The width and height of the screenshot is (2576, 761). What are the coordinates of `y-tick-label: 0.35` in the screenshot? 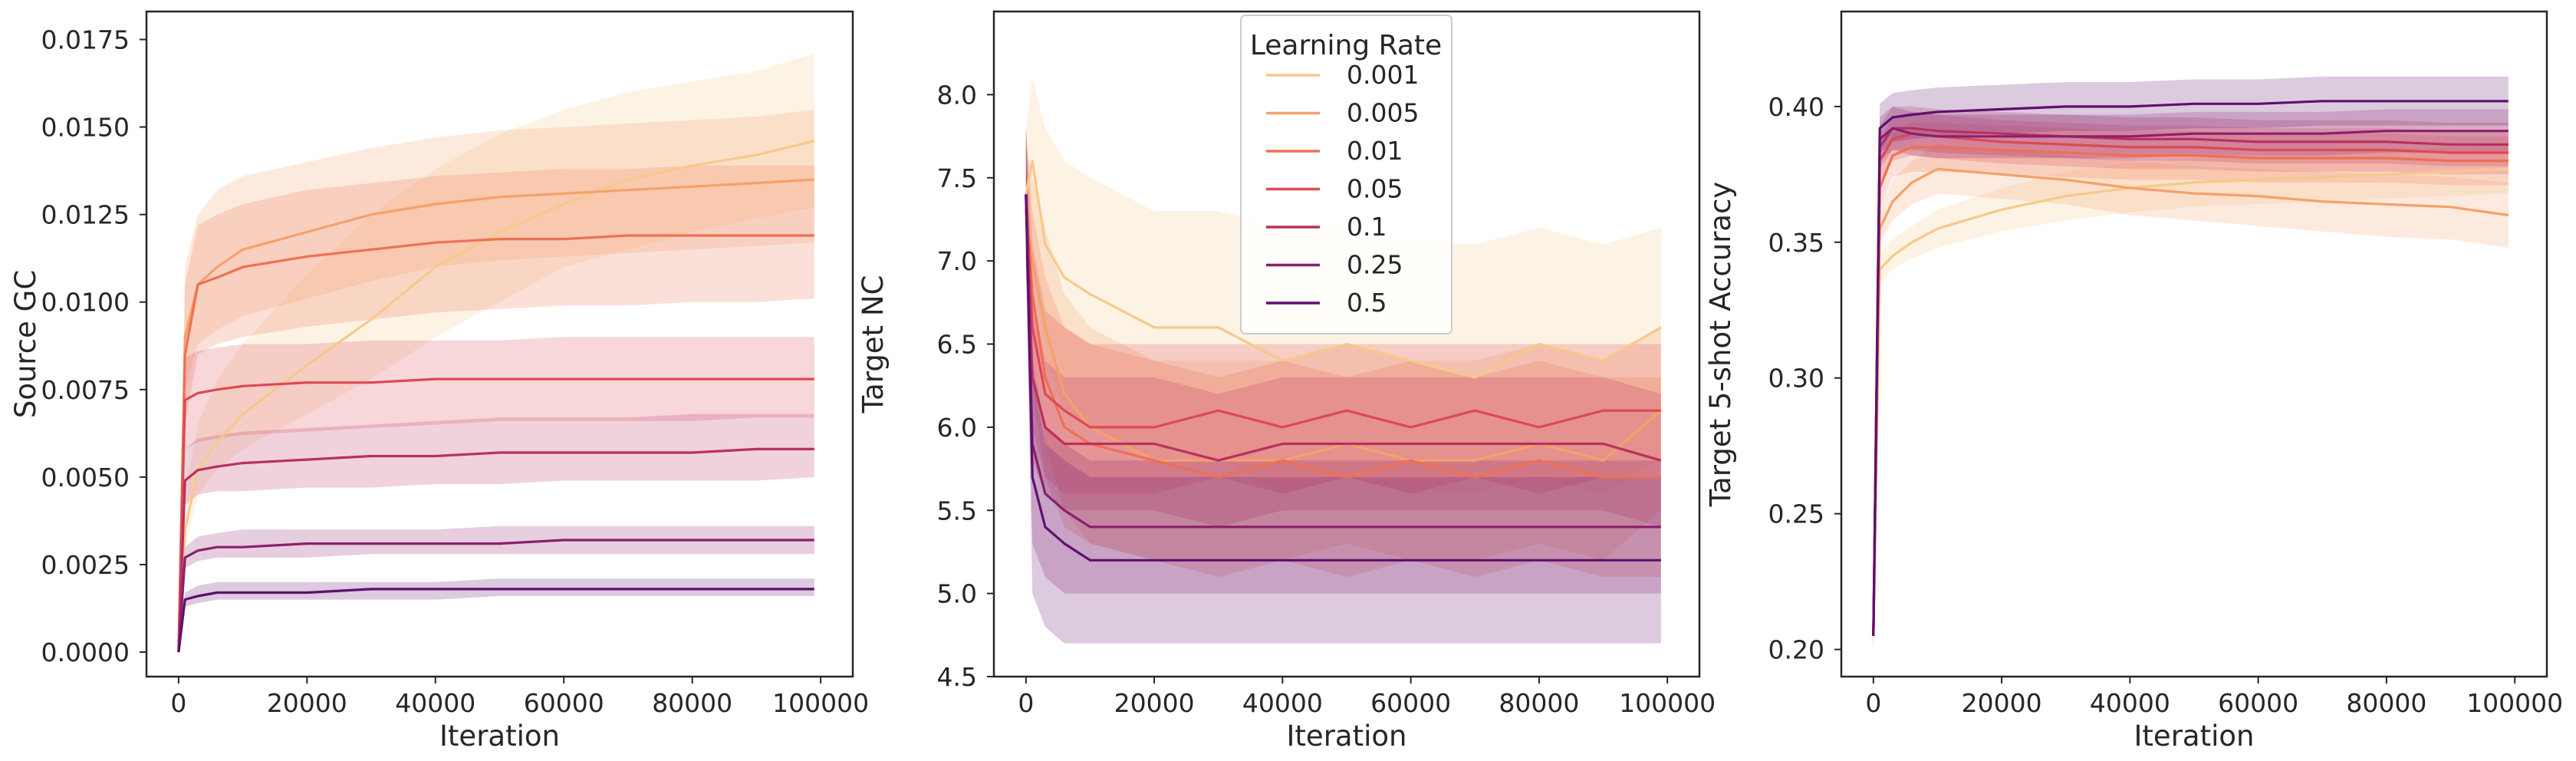 It's located at (1796, 243).